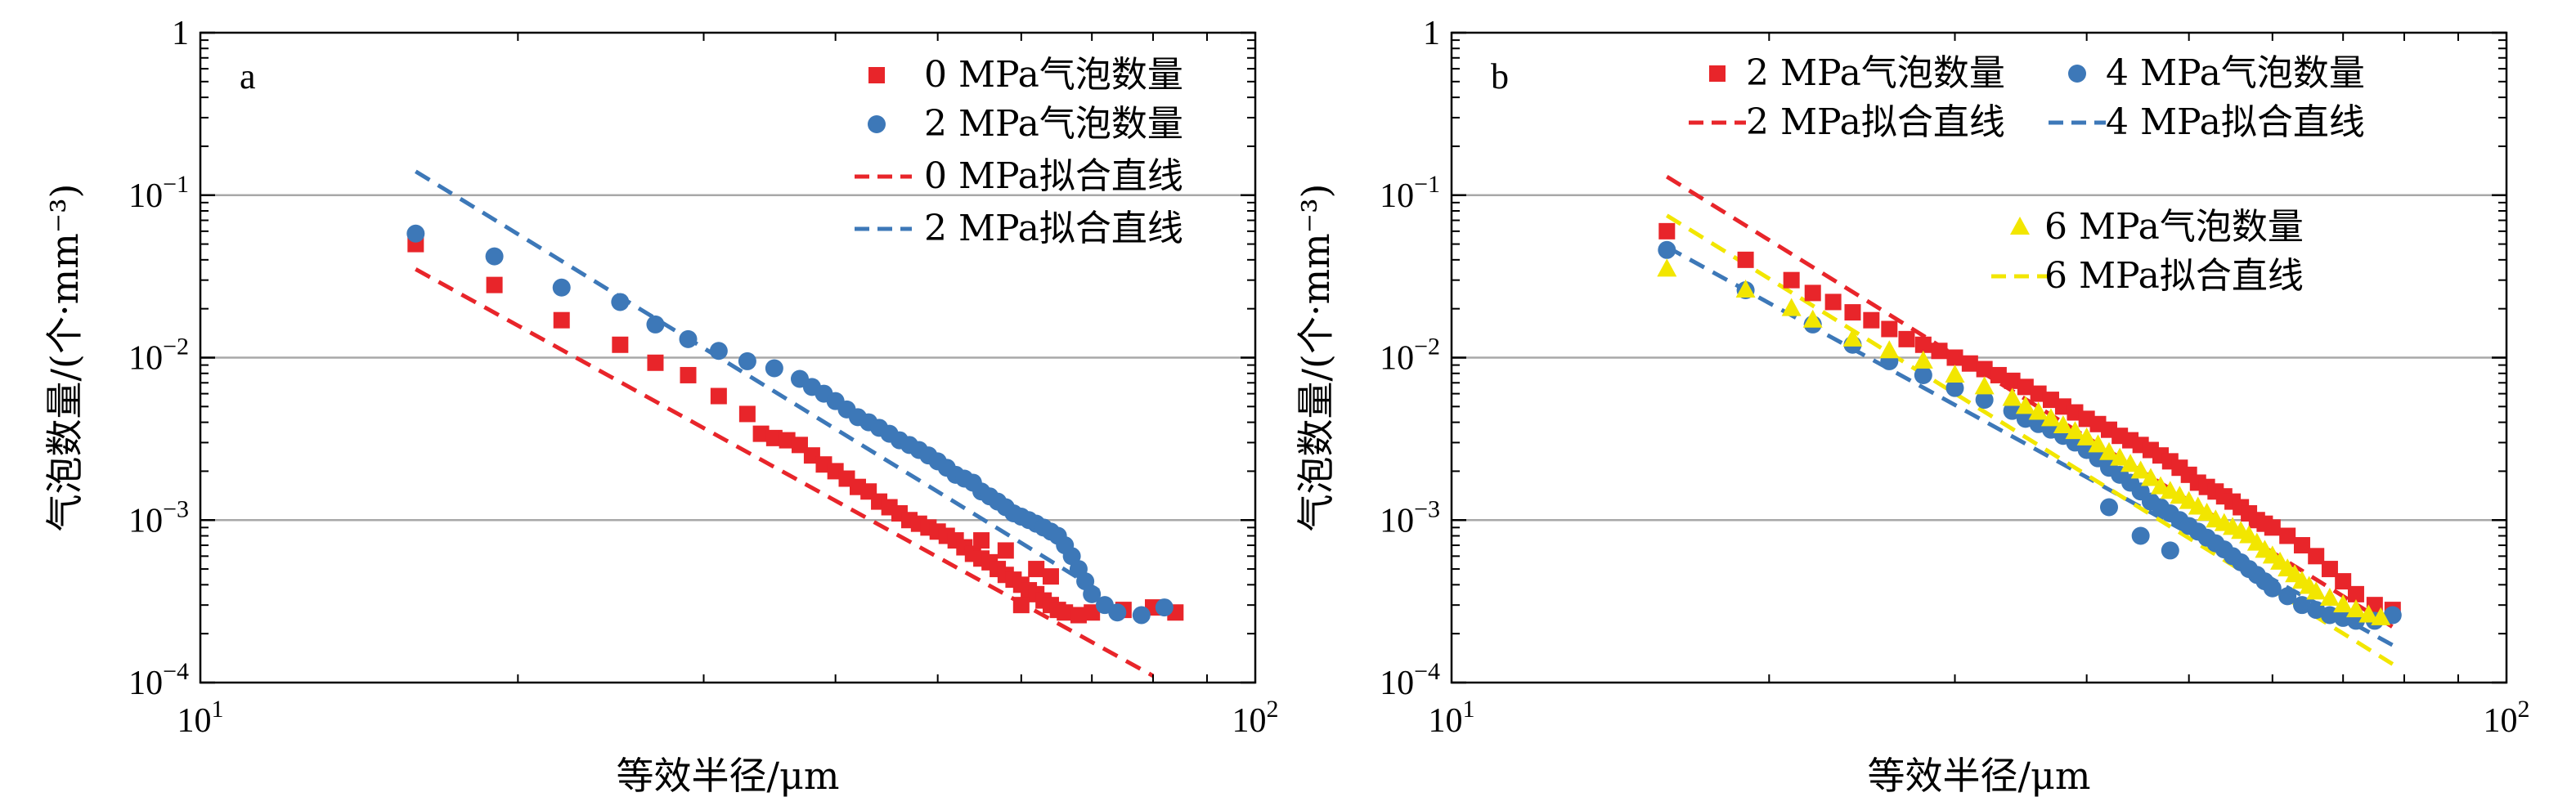 Image resolution: width=2576 pixels, height=806 pixels. What do you see at coordinates (2236, 73) in the screenshot?
I see `legend-label: 4 MPa气泡数量` at bounding box center [2236, 73].